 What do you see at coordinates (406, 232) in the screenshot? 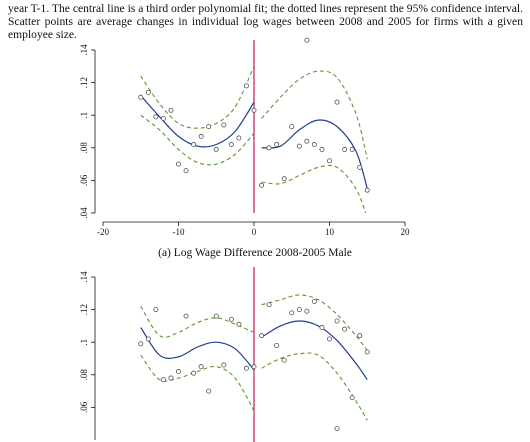
I see `x-tick-label: 20` at bounding box center [406, 232].